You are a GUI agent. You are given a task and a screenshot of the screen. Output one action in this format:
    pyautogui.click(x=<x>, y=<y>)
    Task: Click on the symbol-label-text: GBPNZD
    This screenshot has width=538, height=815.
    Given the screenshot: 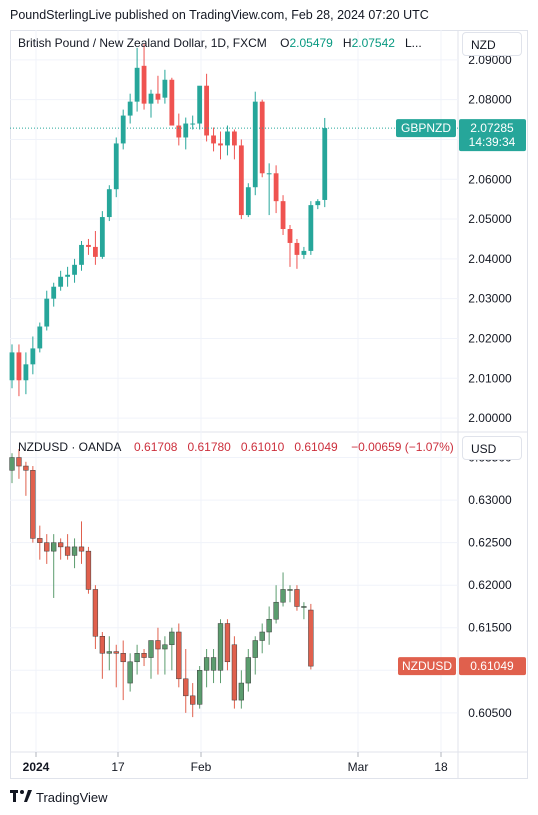 What is the action you would take?
    pyautogui.click(x=426, y=128)
    